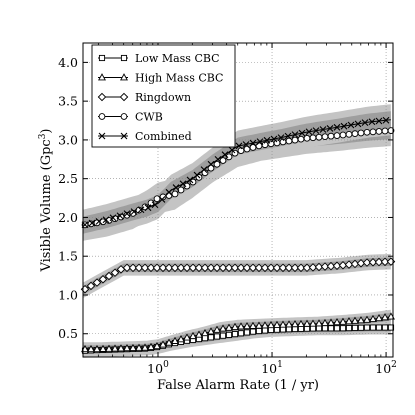 The height and width of the screenshot is (415, 415). Describe the element at coordinates (68, 139) in the screenshot. I see `y-tick-label-5: 3.0` at that location.